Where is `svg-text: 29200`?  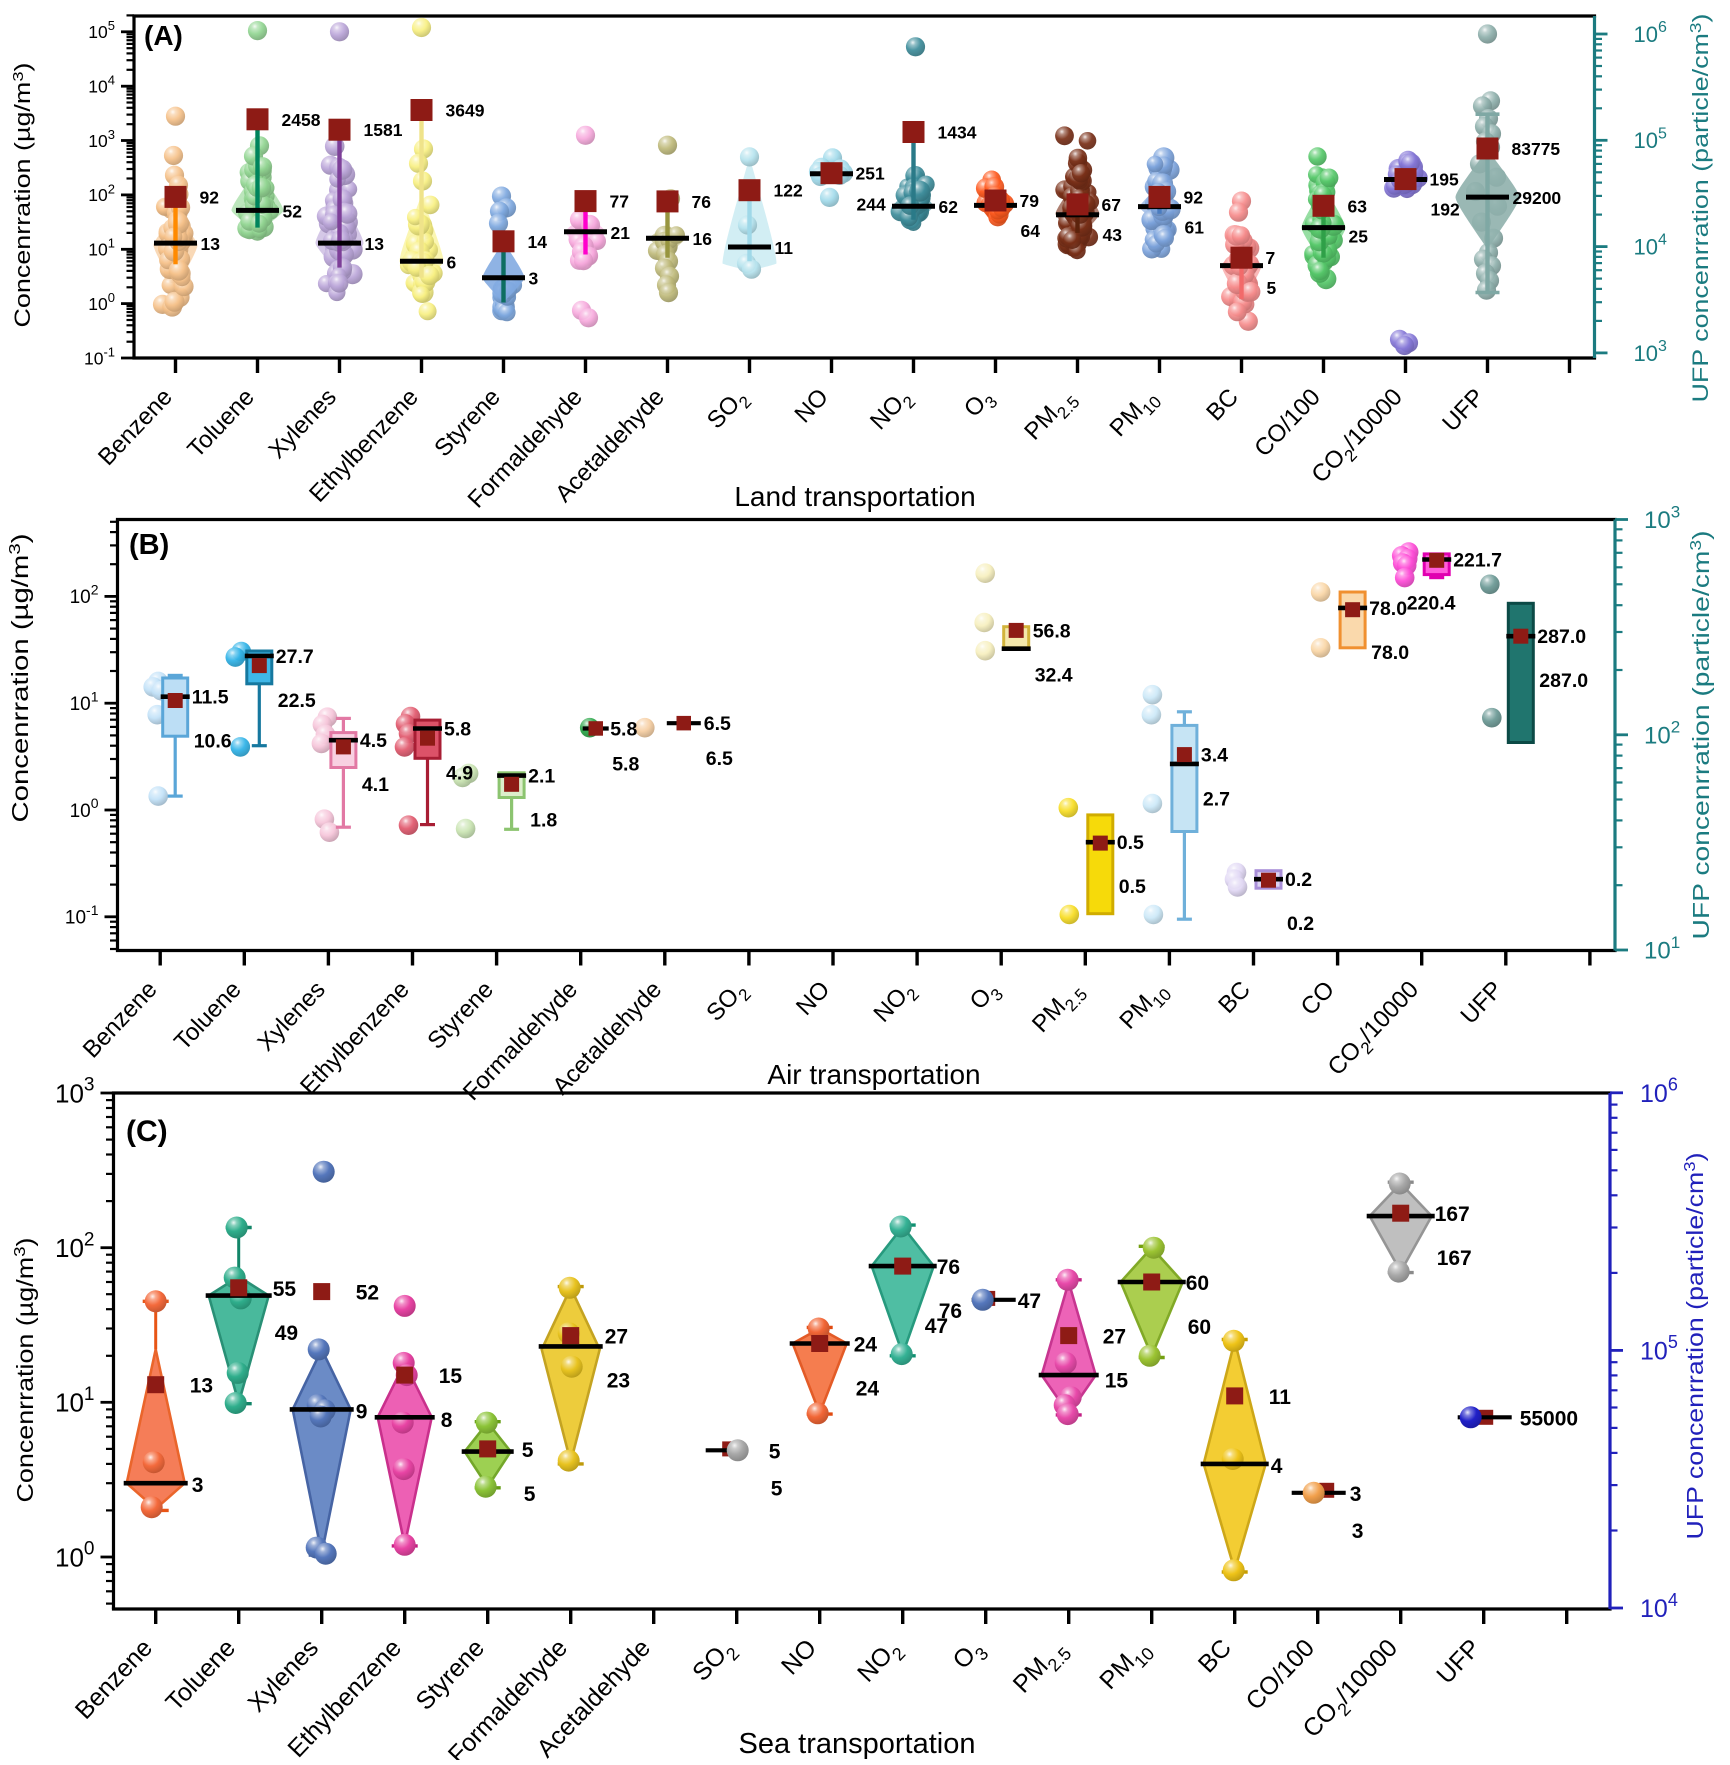
svg-text: 29200 is located at coordinates (1537, 198).